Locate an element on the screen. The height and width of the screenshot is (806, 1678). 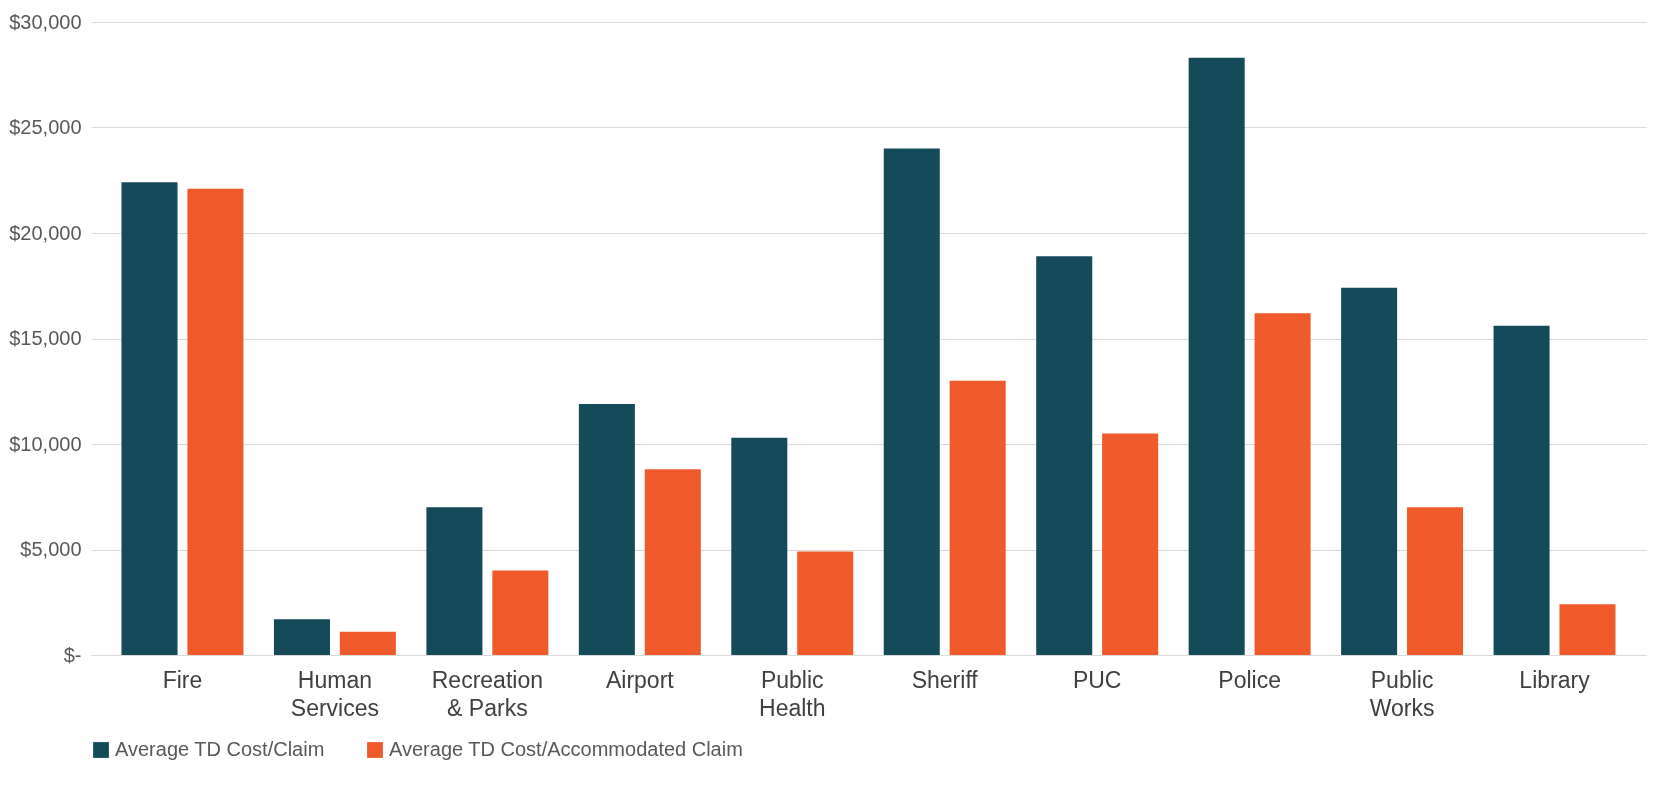
x-tick-label: Fire is located at coordinates (182, 679).